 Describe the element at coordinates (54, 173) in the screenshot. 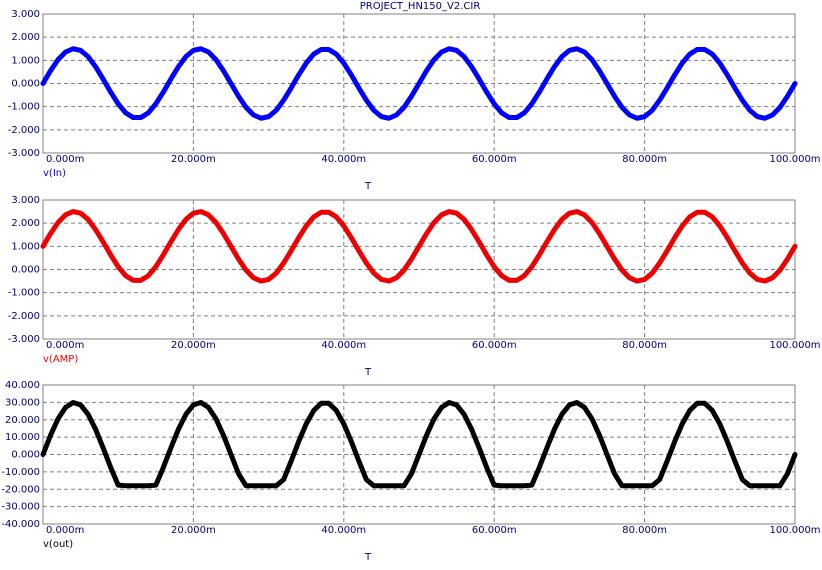

I see `legend-entry: v(In)` at that location.